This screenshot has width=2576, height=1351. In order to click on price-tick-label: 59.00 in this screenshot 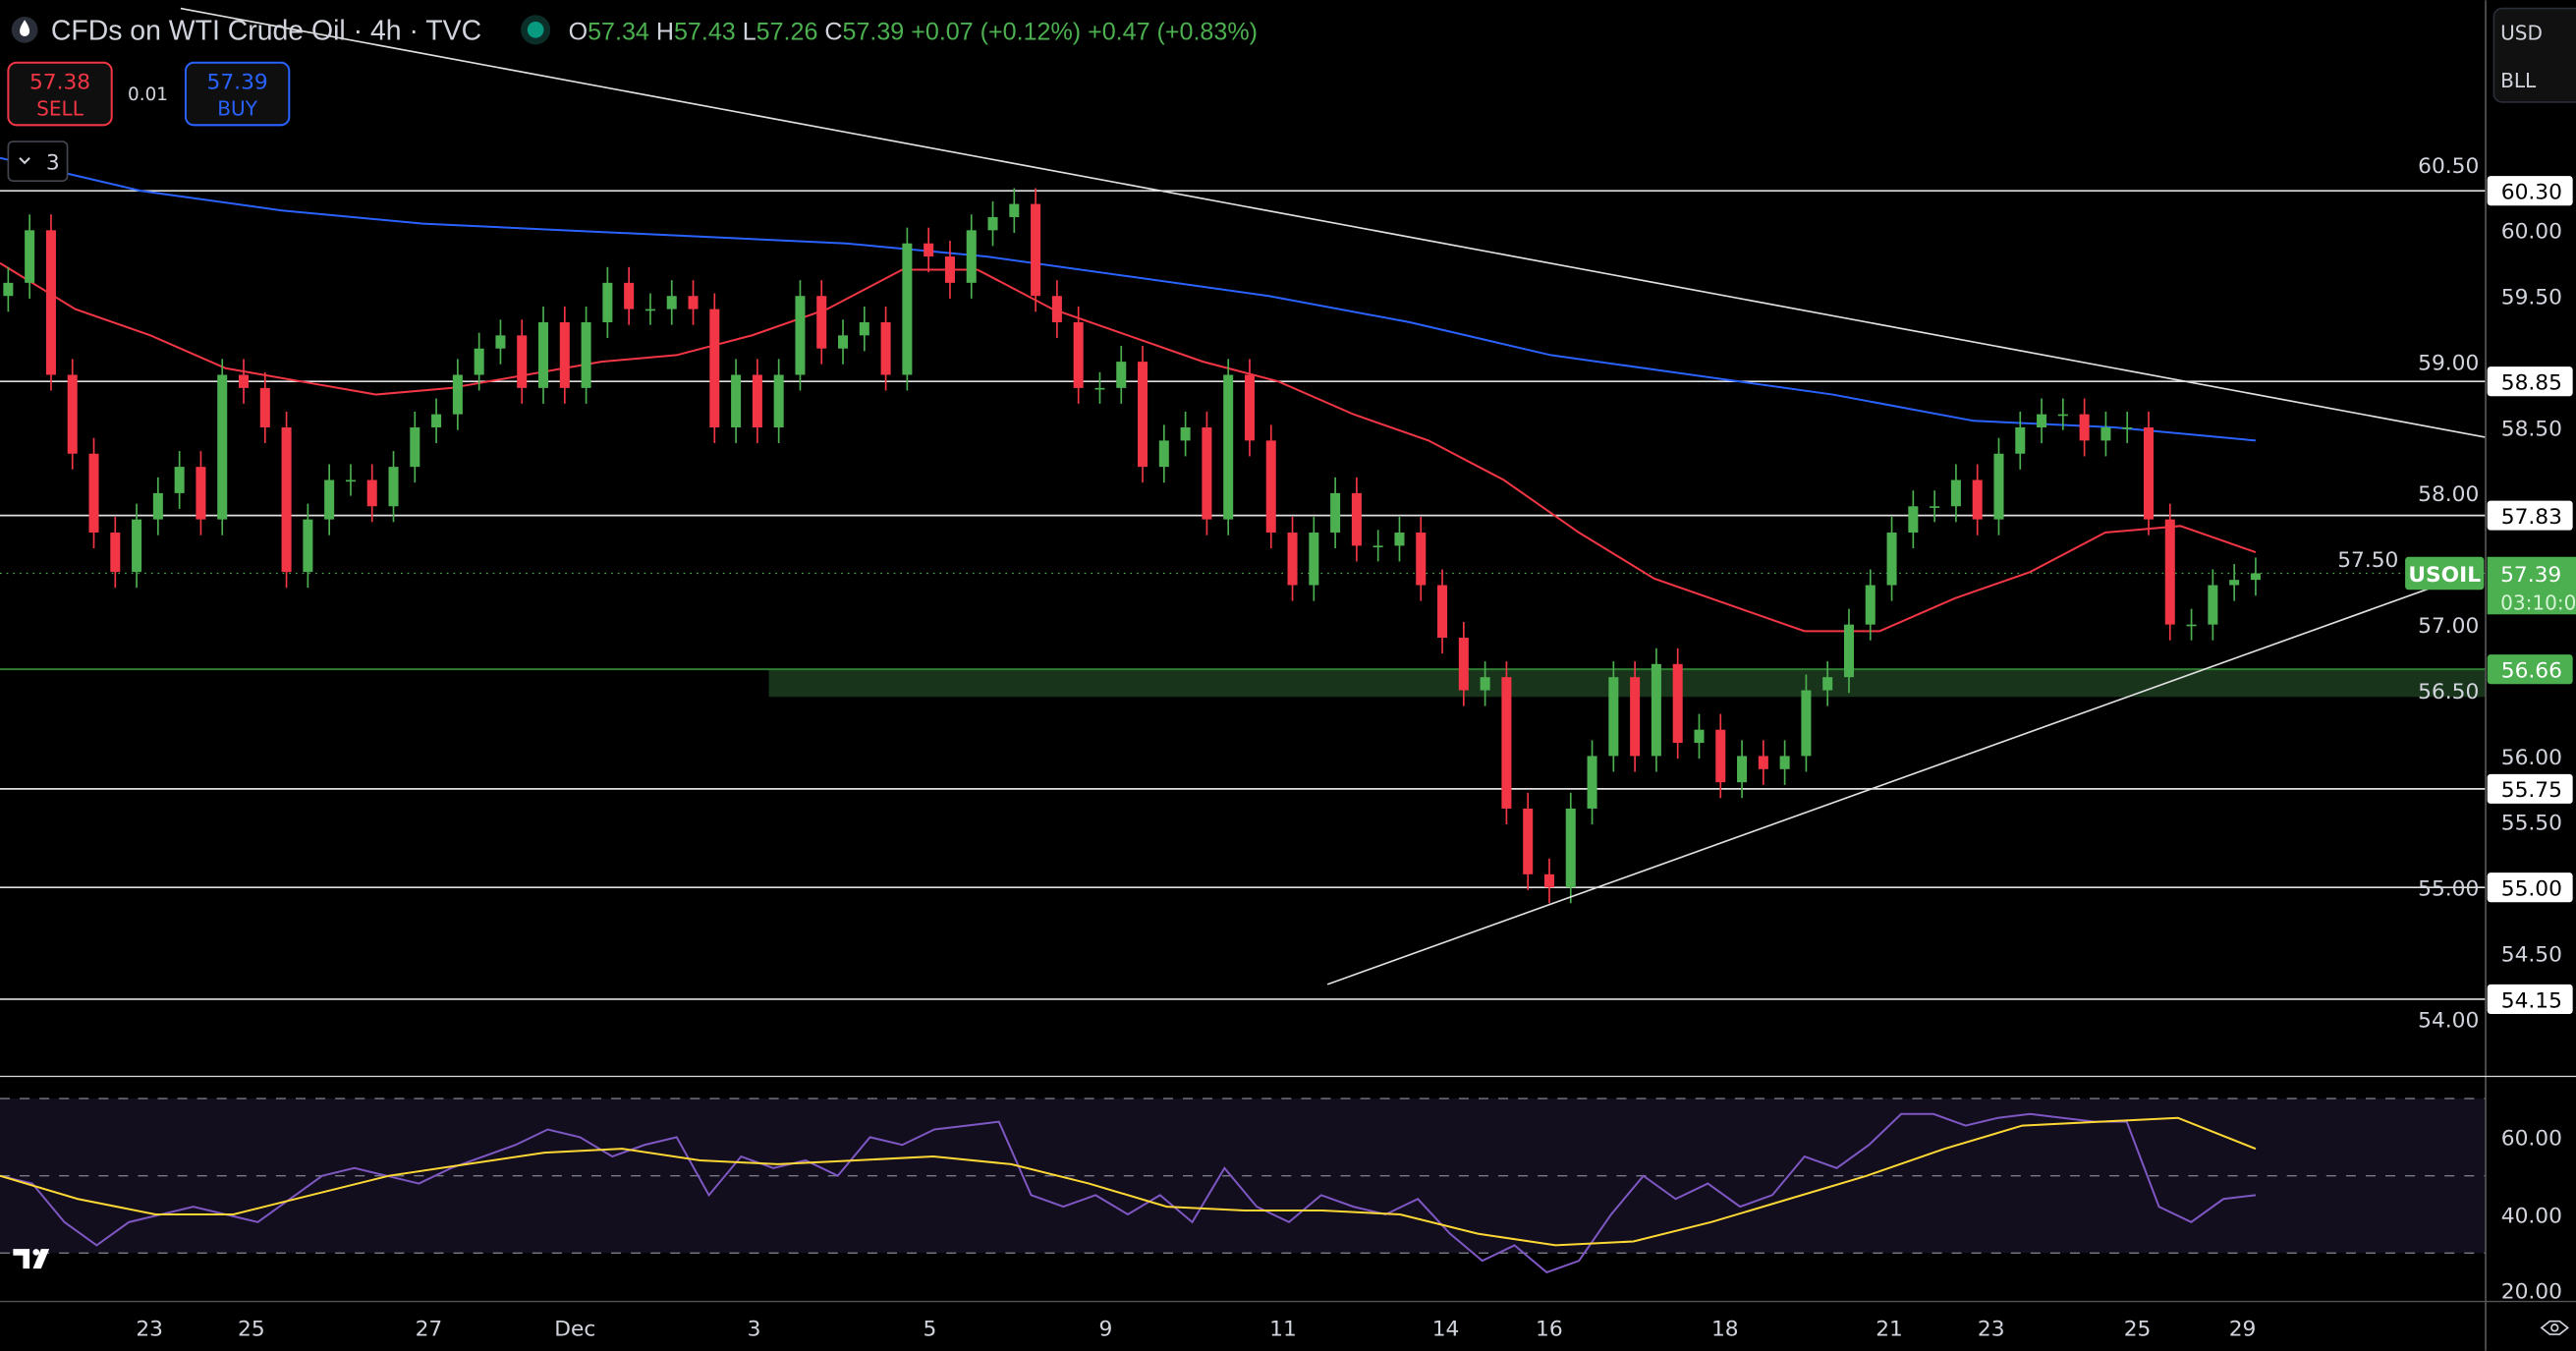, I will do `click(2448, 363)`.